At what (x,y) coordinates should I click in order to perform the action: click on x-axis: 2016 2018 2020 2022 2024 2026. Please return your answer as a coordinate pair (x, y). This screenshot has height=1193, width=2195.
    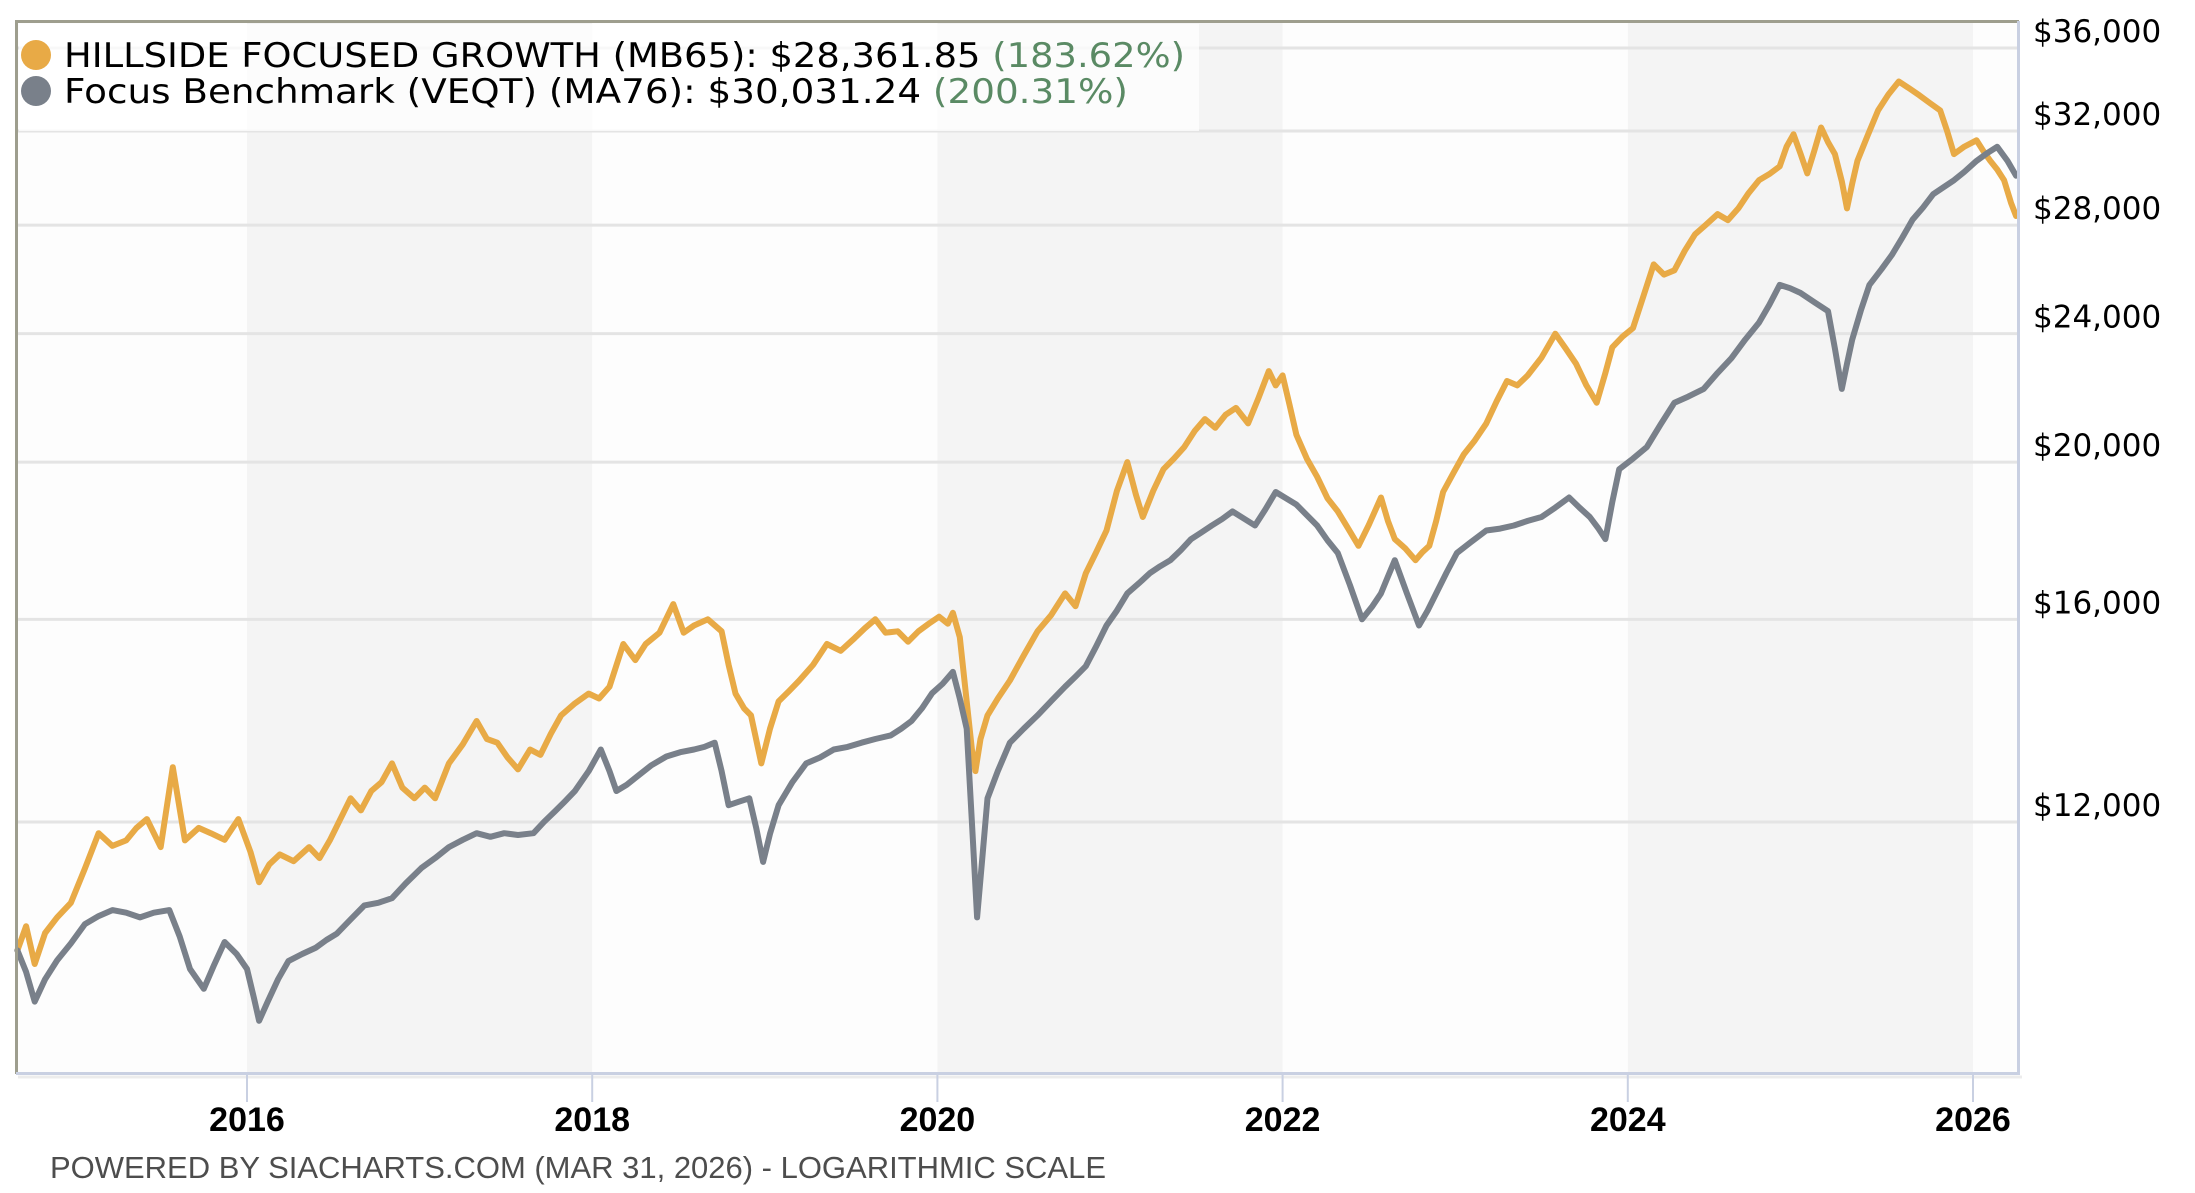
    Looking at the image, I should click on (1110, 1106).